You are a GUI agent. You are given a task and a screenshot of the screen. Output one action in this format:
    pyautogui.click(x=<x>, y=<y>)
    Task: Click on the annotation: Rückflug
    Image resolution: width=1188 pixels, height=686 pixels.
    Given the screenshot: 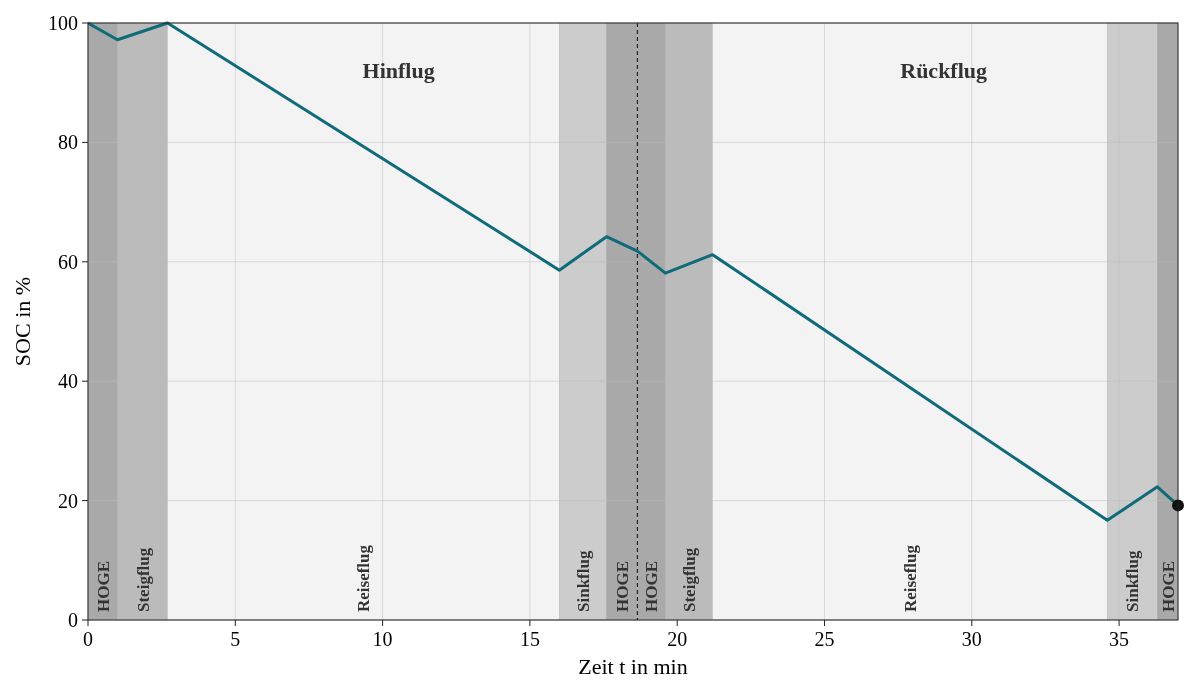 What is the action you would take?
    pyautogui.click(x=944, y=70)
    